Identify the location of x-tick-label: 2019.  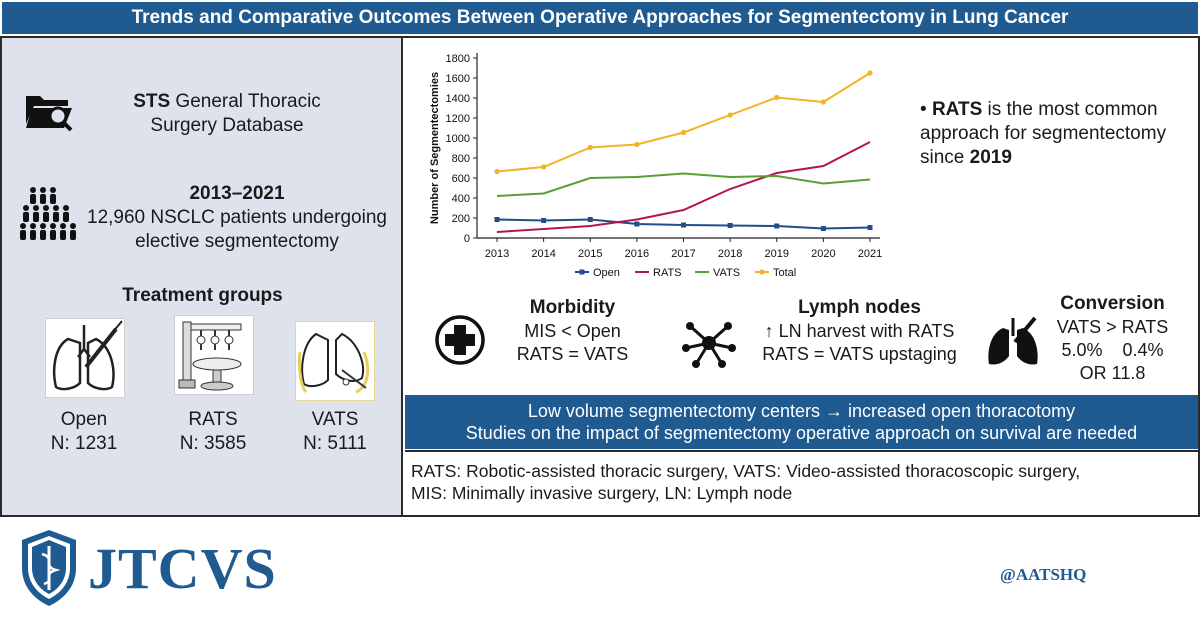
(777, 254).